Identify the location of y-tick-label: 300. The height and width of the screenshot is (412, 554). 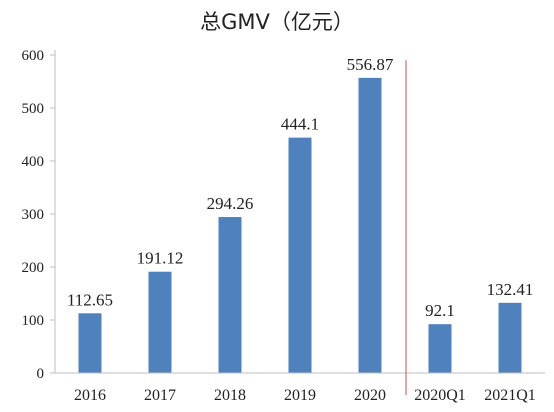
(33, 215).